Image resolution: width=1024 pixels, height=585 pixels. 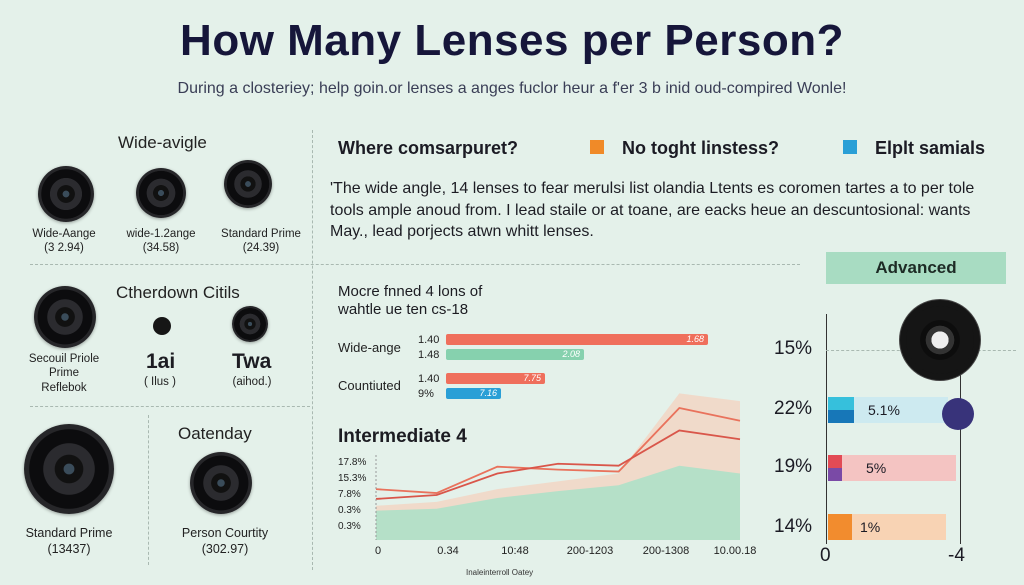 What do you see at coordinates (252, 361) in the screenshot?
I see `count-label: Twa` at bounding box center [252, 361].